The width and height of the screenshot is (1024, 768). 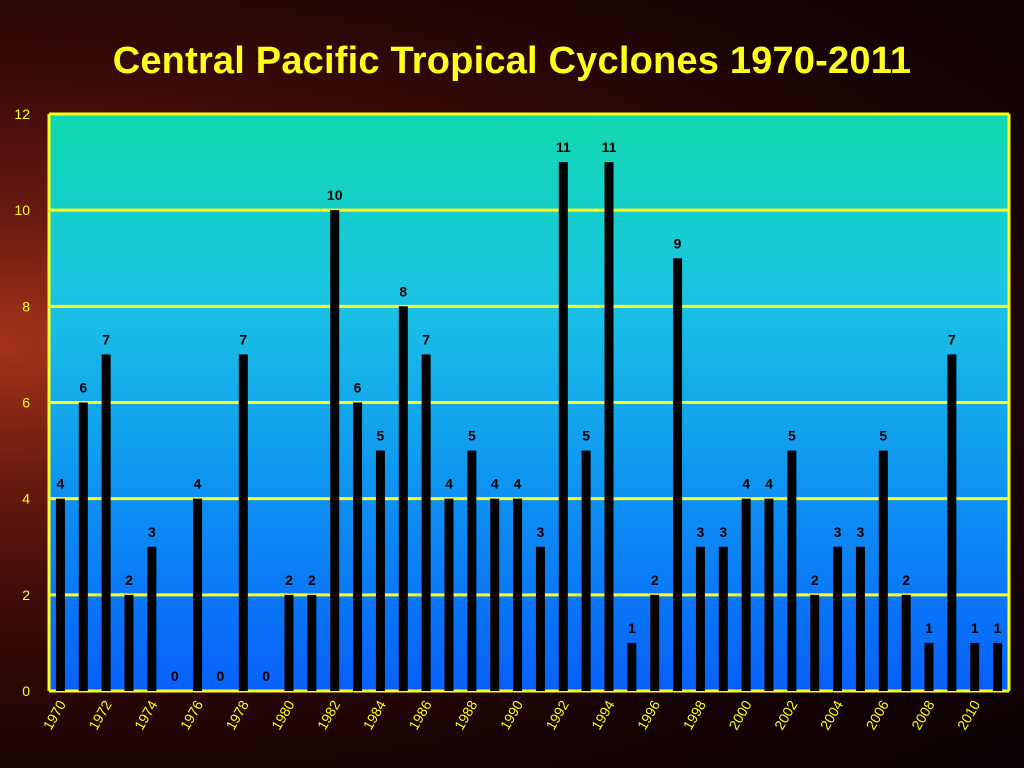 I want to click on y-axis-ticks: 0 2 4 6 8 10 12, so click(x=22, y=402).